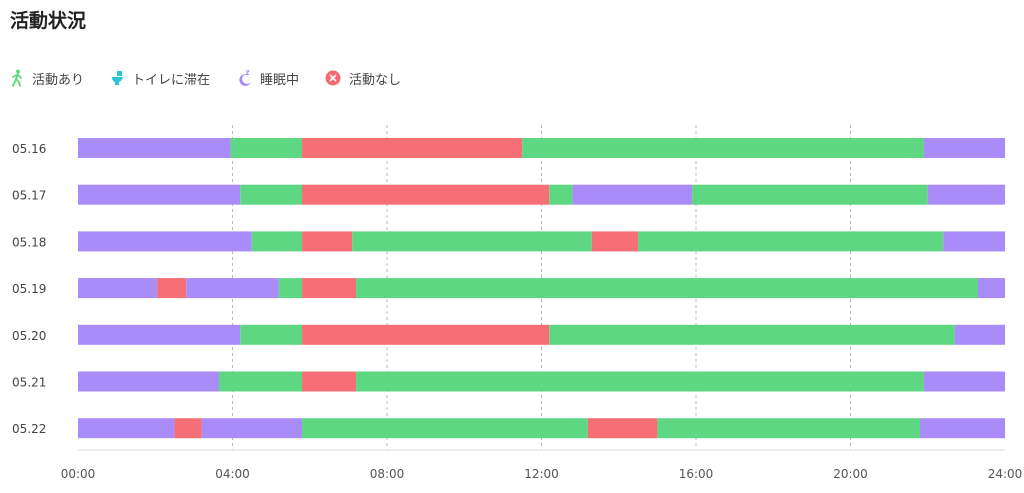 The height and width of the screenshot is (493, 1024). I want to click on row-date-label: 05.19, so click(29, 289).